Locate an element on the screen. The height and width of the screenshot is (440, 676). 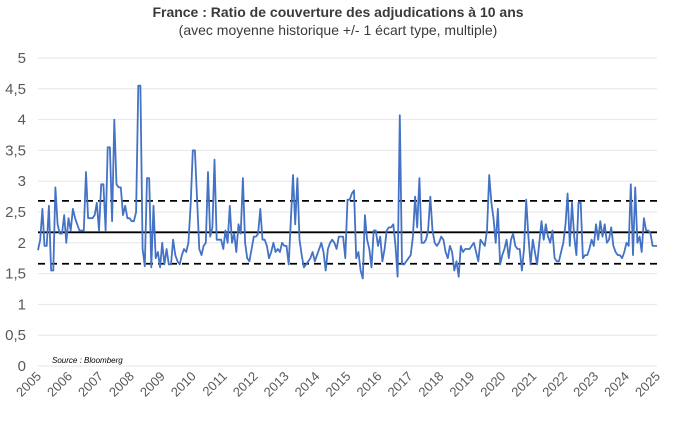
x-tick-label: 2022 is located at coordinates (554, 384).